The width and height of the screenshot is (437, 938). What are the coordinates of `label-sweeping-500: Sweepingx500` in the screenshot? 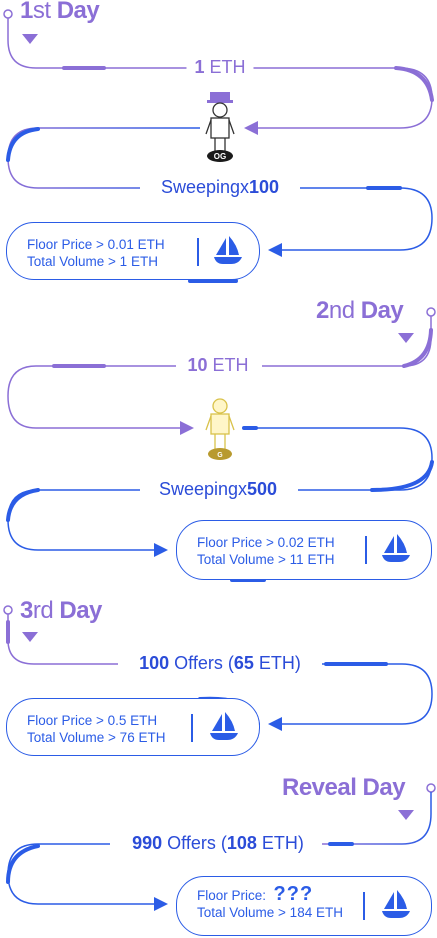 It's located at (218, 489).